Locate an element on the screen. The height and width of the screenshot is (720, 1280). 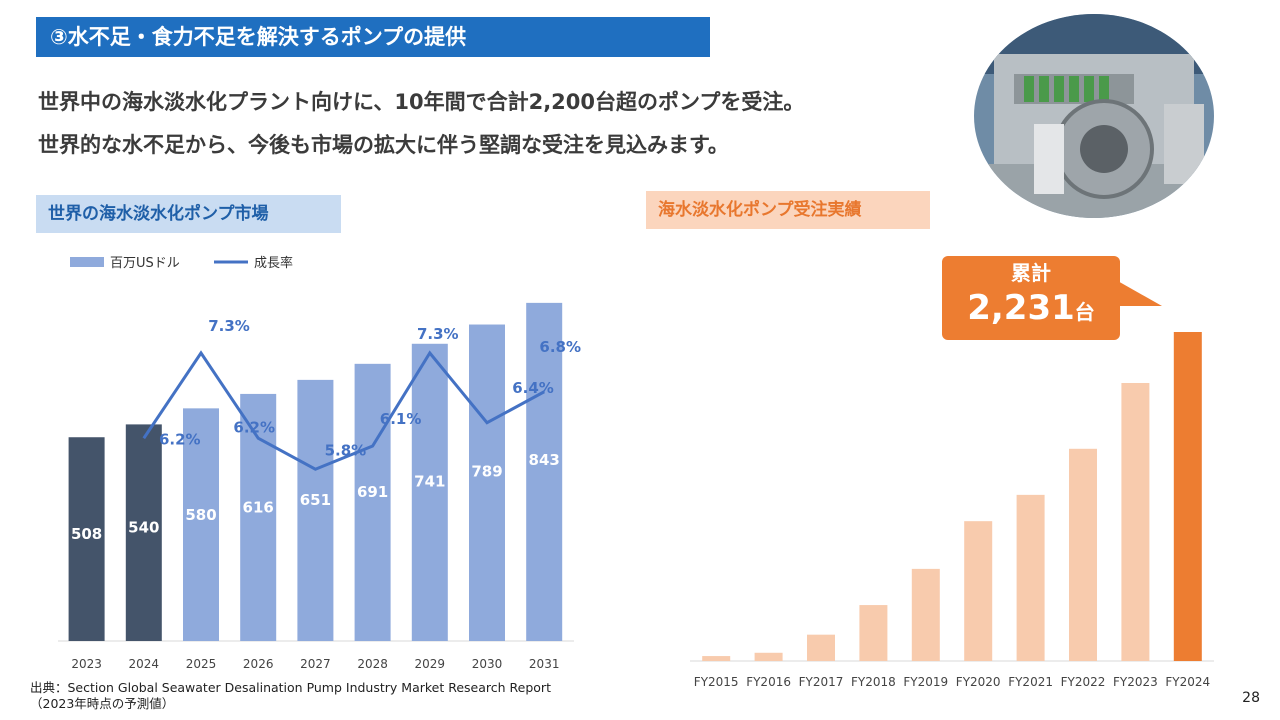
bar-value-label-2031: 843 is located at coordinates (544, 460).